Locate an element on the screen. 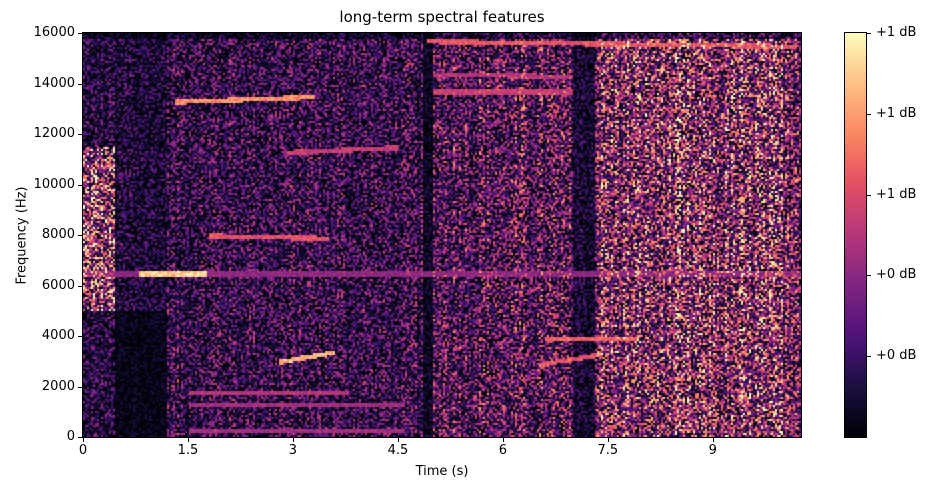 The image size is (928, 490). y-axis-label: Frequency (Hz) is located at coordinates (22, 235).